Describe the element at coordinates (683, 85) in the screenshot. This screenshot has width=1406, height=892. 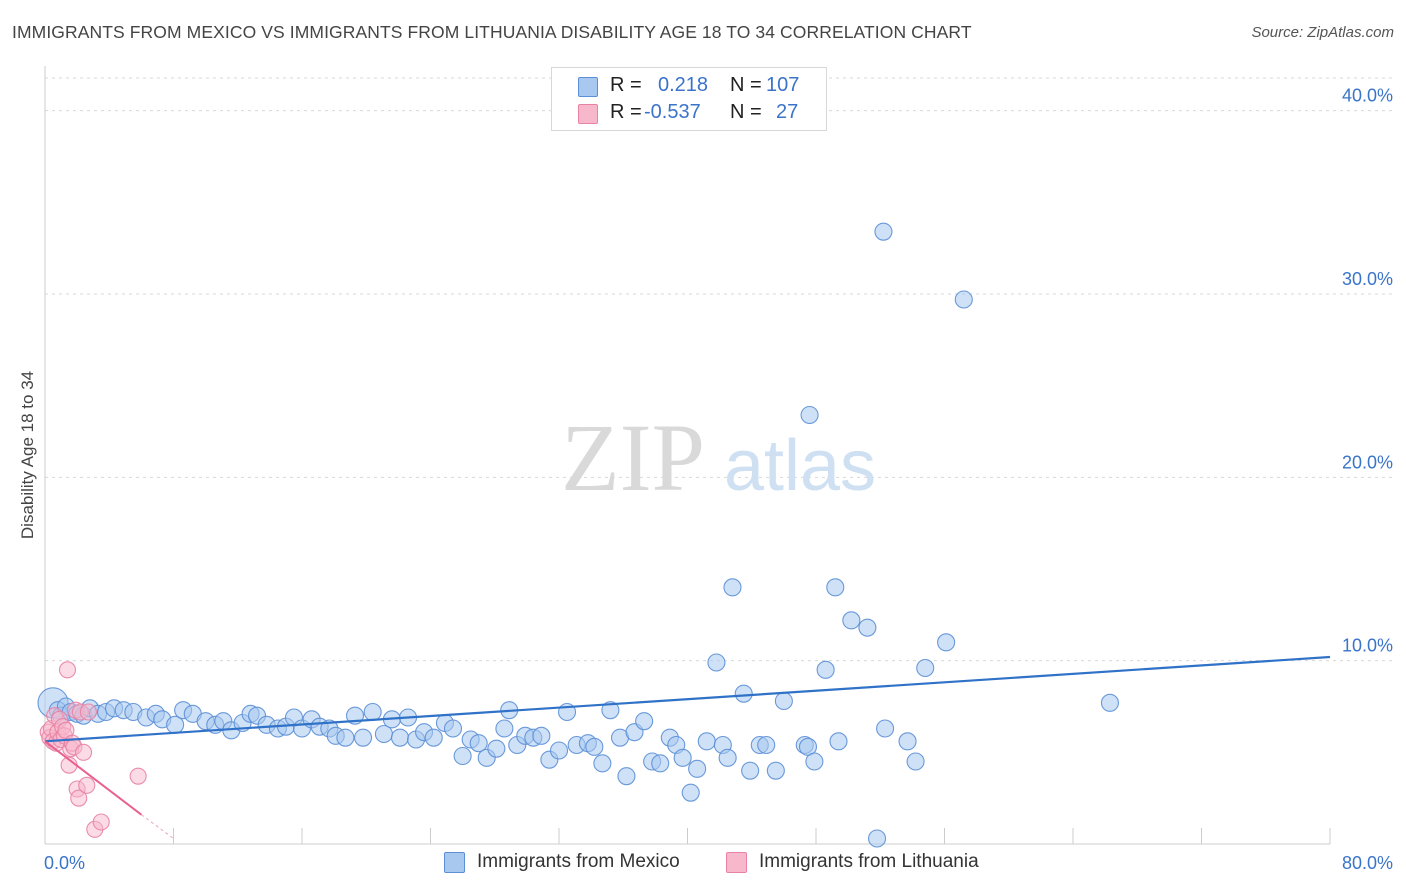
I see `legend-r-value: 0.218` at that location.